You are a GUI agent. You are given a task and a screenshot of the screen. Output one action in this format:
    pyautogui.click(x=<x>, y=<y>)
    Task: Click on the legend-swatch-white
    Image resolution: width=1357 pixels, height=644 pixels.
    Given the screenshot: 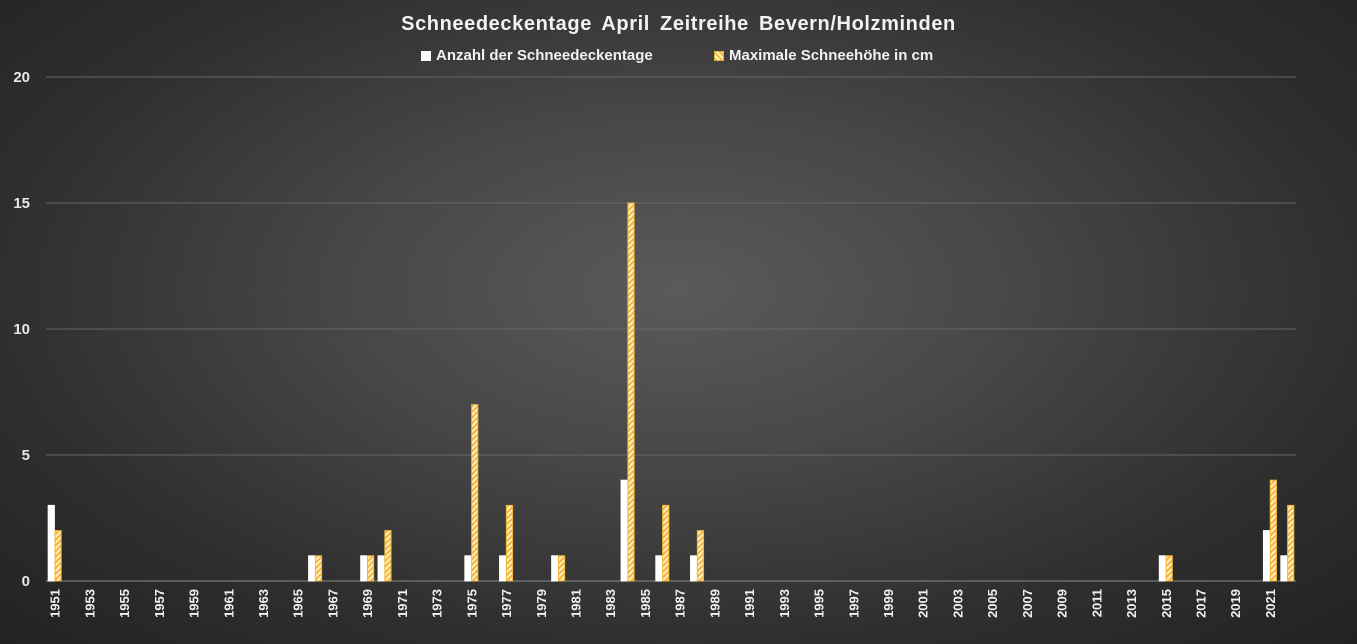 What is the action you would take?
    pyautogui.click(x=426, y=55)
    